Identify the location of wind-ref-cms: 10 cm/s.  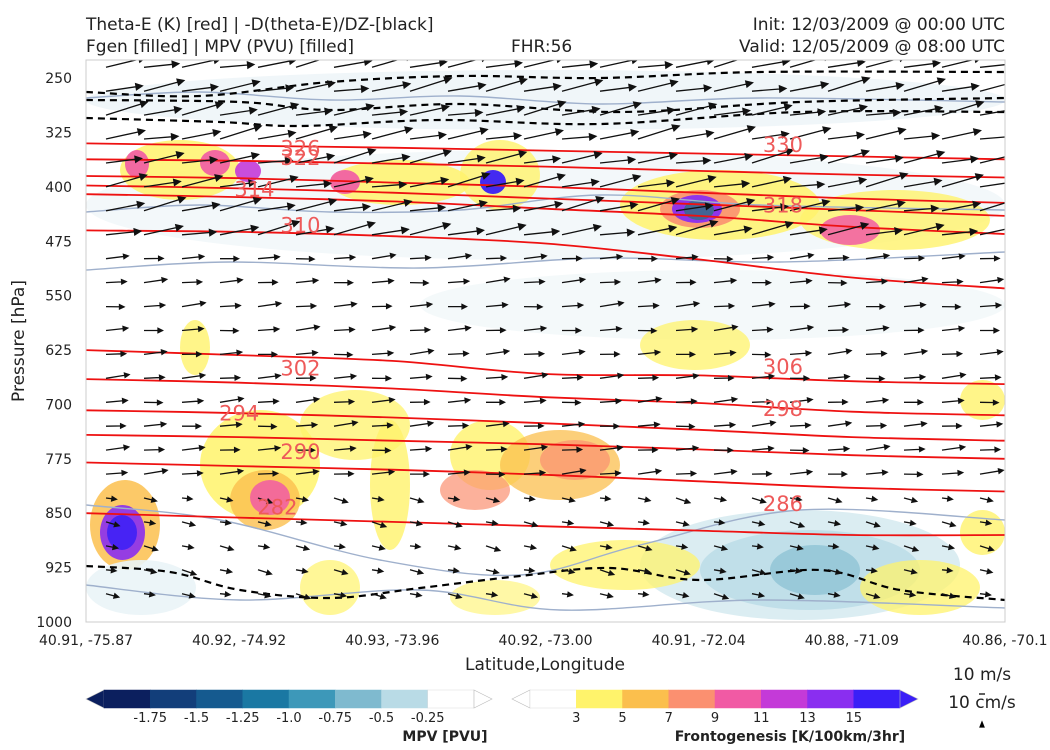
(982, 703).